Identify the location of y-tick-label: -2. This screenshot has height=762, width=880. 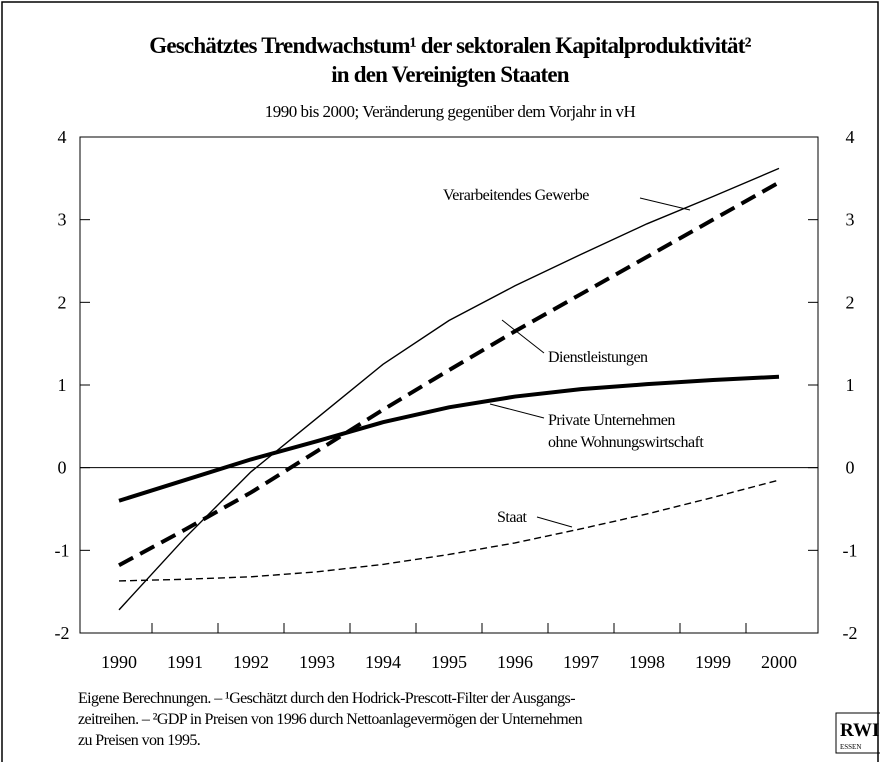
(62, 633).